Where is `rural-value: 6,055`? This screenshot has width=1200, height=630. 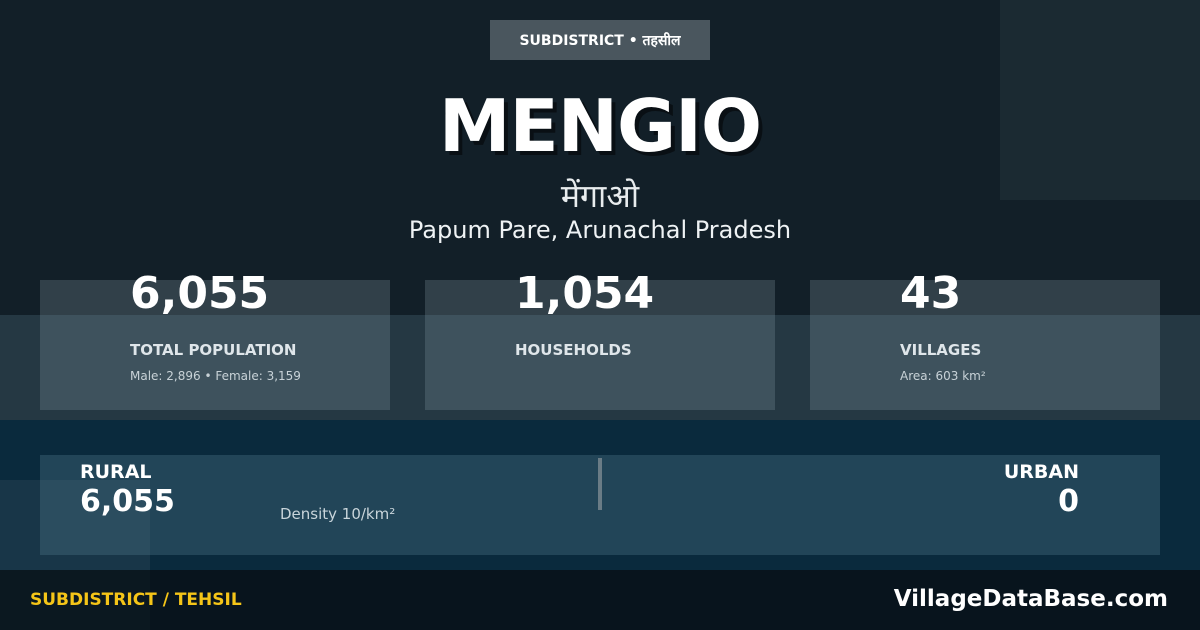
rural-value: 6,055 is located at coordinates (127, 501).